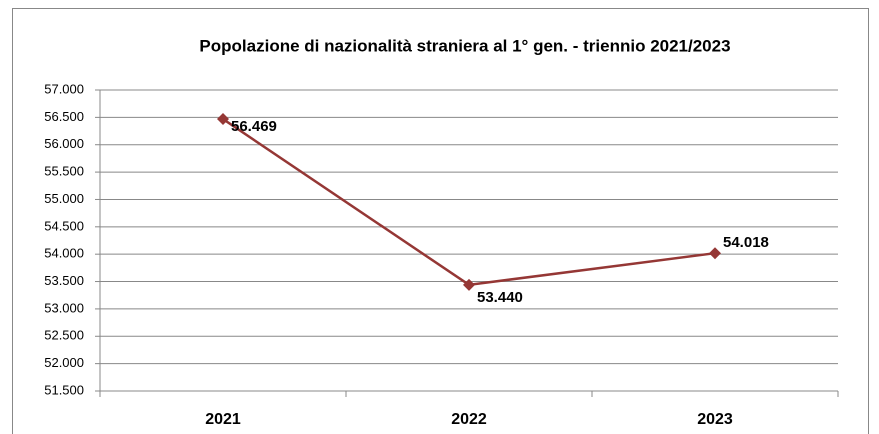  I want to click on y-tick-label: 56.000, so click(64, 143).